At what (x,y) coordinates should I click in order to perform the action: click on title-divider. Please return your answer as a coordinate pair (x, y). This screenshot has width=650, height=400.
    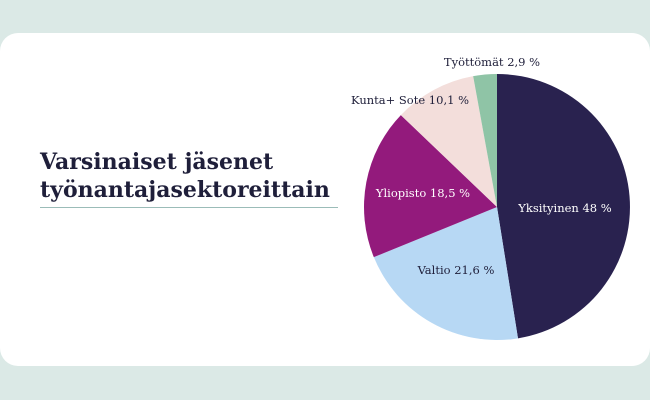
    Looking at the image, I should click on (189, 207).